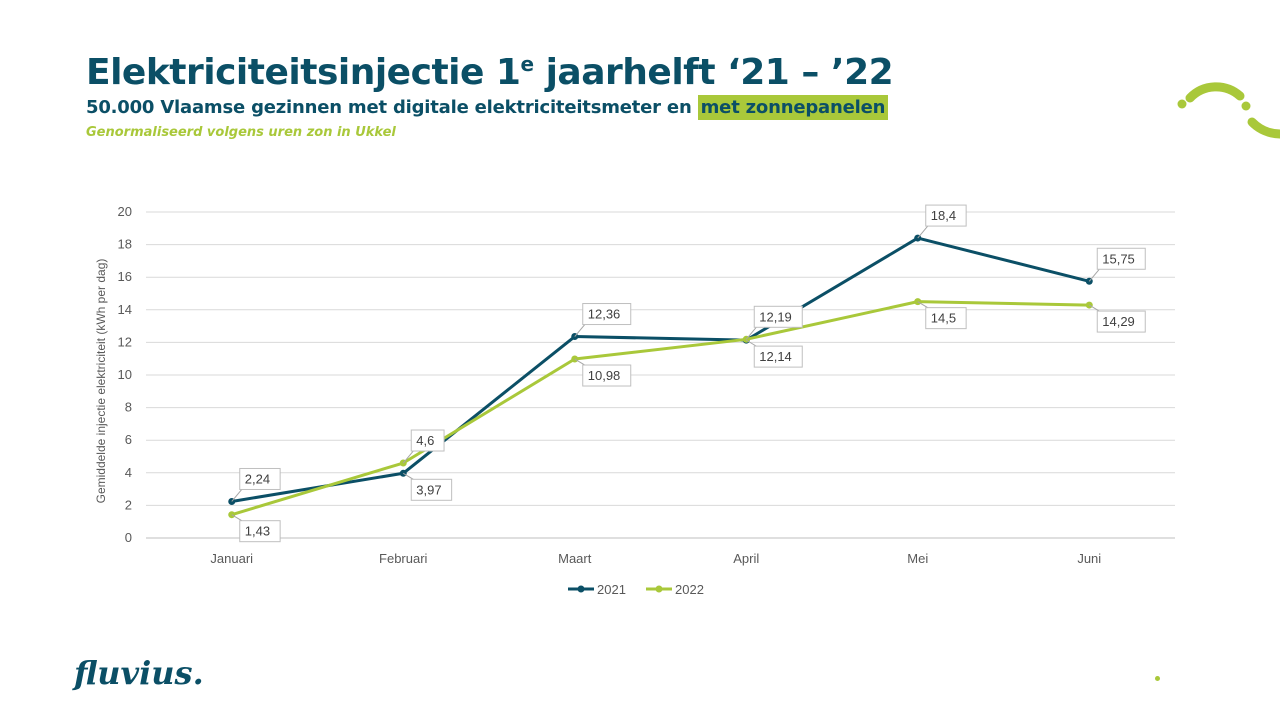 This screenshot has height=720, width=1280. Describe the element at coordinates (1089, 558) in the screenshot. I see `x-tick-label: Juni` at that location.